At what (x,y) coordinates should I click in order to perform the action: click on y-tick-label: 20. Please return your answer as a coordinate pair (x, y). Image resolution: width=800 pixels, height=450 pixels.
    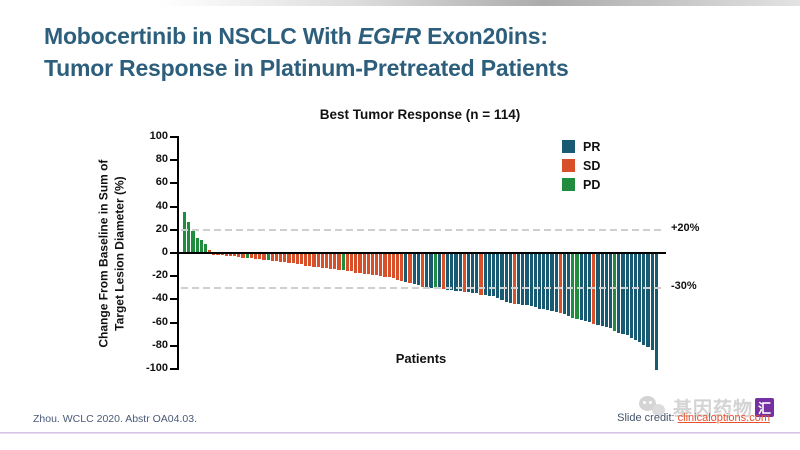
    Looking at the image, I should click on (161, 228).